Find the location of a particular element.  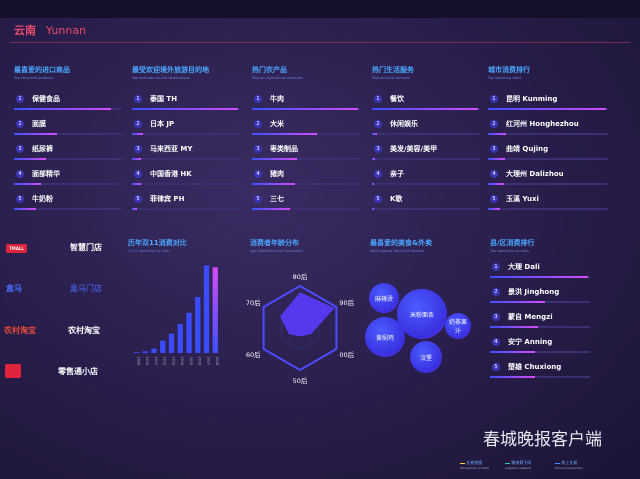

chart-subtitle: 11.11 spending by year is located at coordinates (149, 251).